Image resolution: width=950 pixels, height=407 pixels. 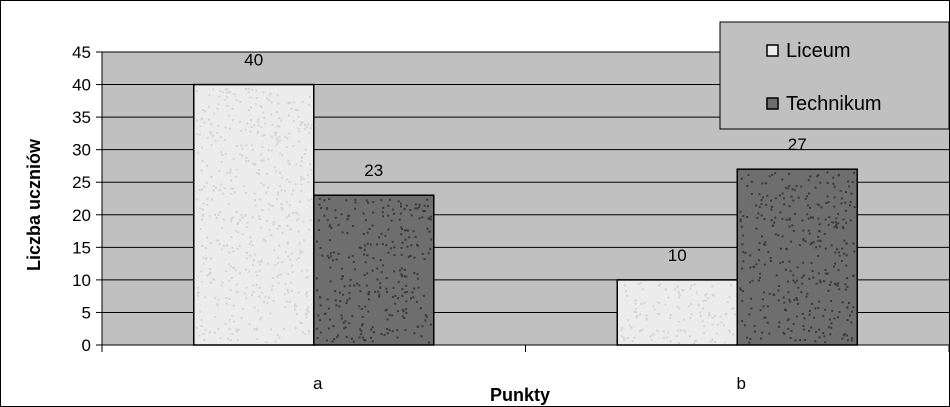 What do you see at coordinates (373, 170) in the screenshot?
I see `data-label-technikum-a: 23` at bounding box center [373, 170].